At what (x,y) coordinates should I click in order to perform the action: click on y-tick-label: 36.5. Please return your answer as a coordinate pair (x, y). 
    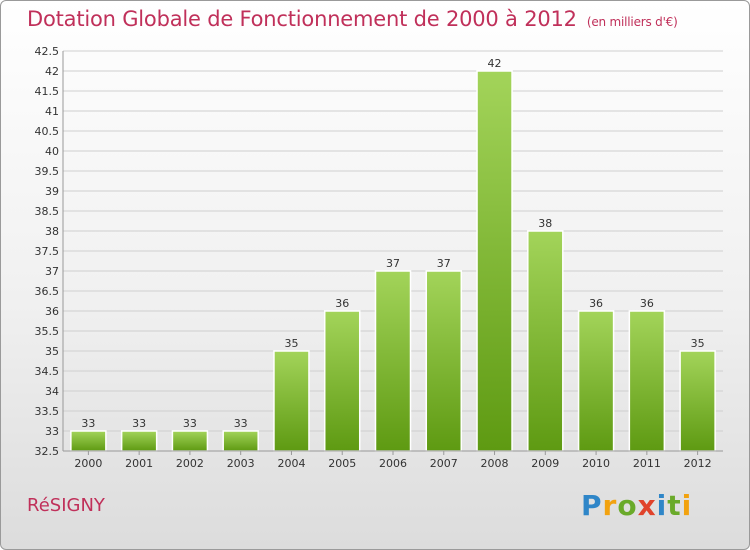
    Looking at the image, I should click on (47, 291).